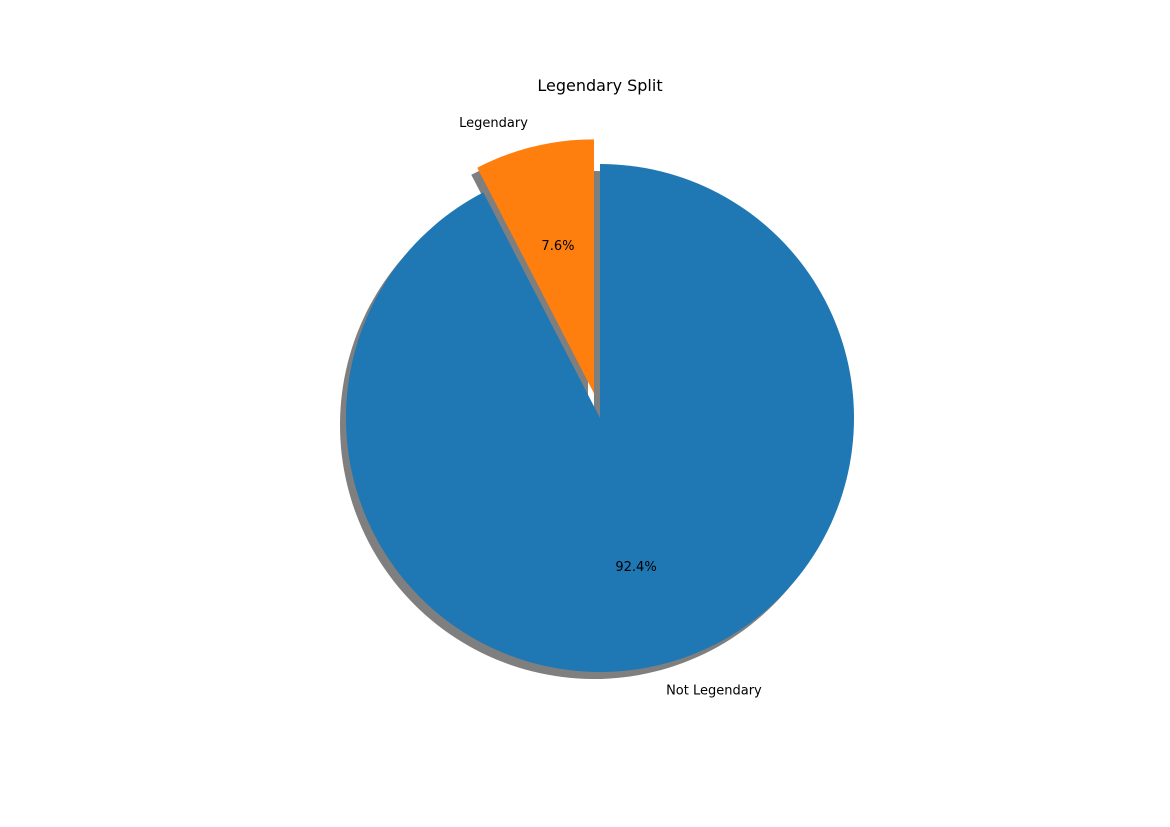 Image resolution: width=1170 pixels, height=827 pixels. I want to click on chart-title: Legendary Split, so click(599, 85).